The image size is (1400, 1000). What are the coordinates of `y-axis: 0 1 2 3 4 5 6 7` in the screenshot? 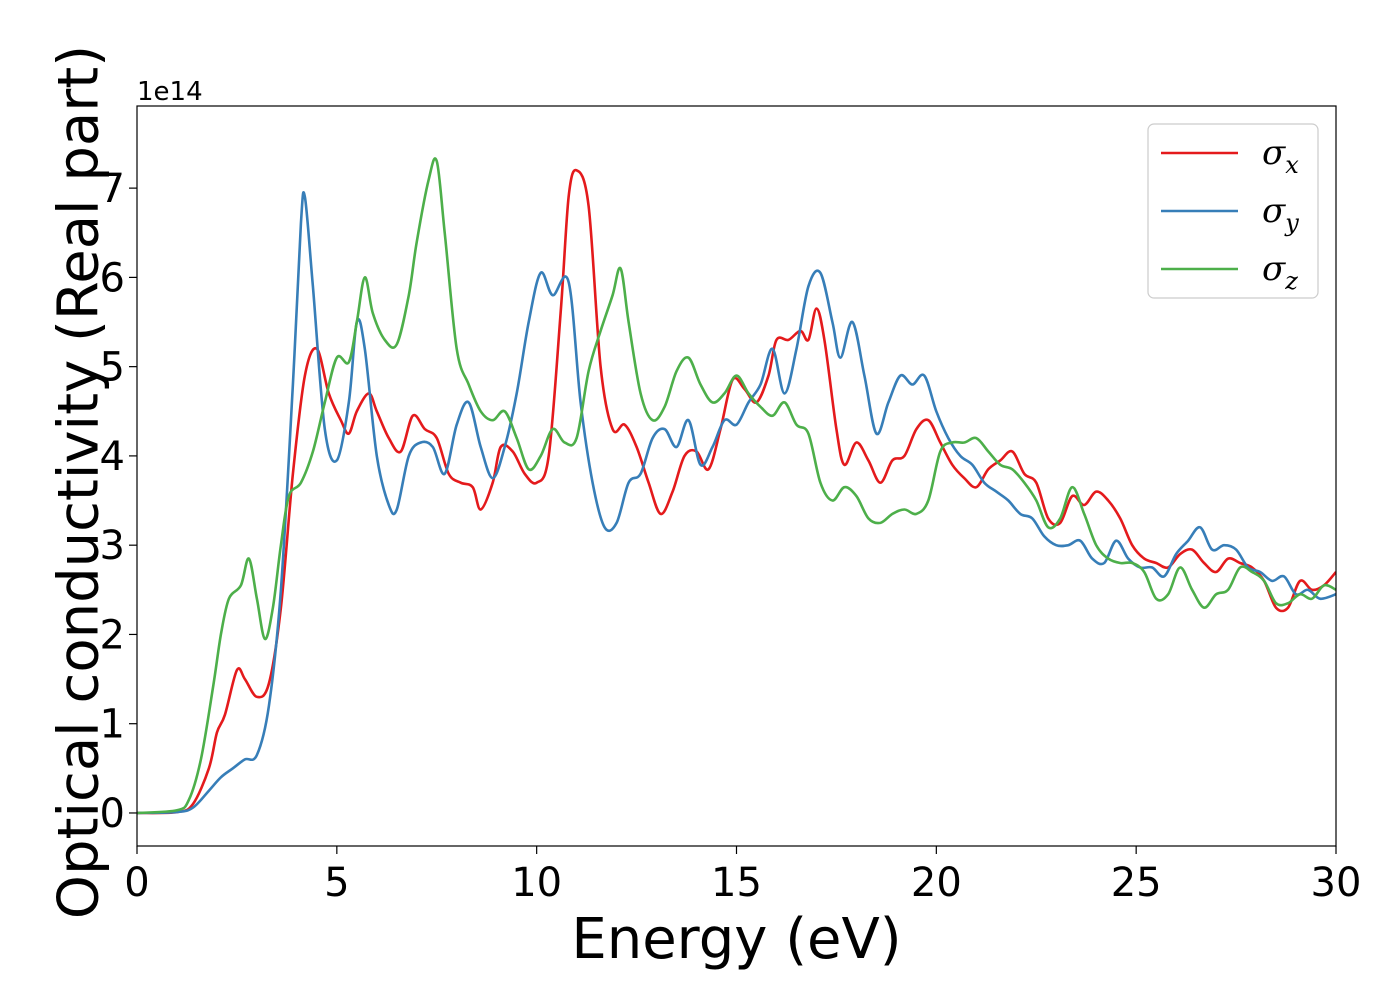 It's located at (118, 501).